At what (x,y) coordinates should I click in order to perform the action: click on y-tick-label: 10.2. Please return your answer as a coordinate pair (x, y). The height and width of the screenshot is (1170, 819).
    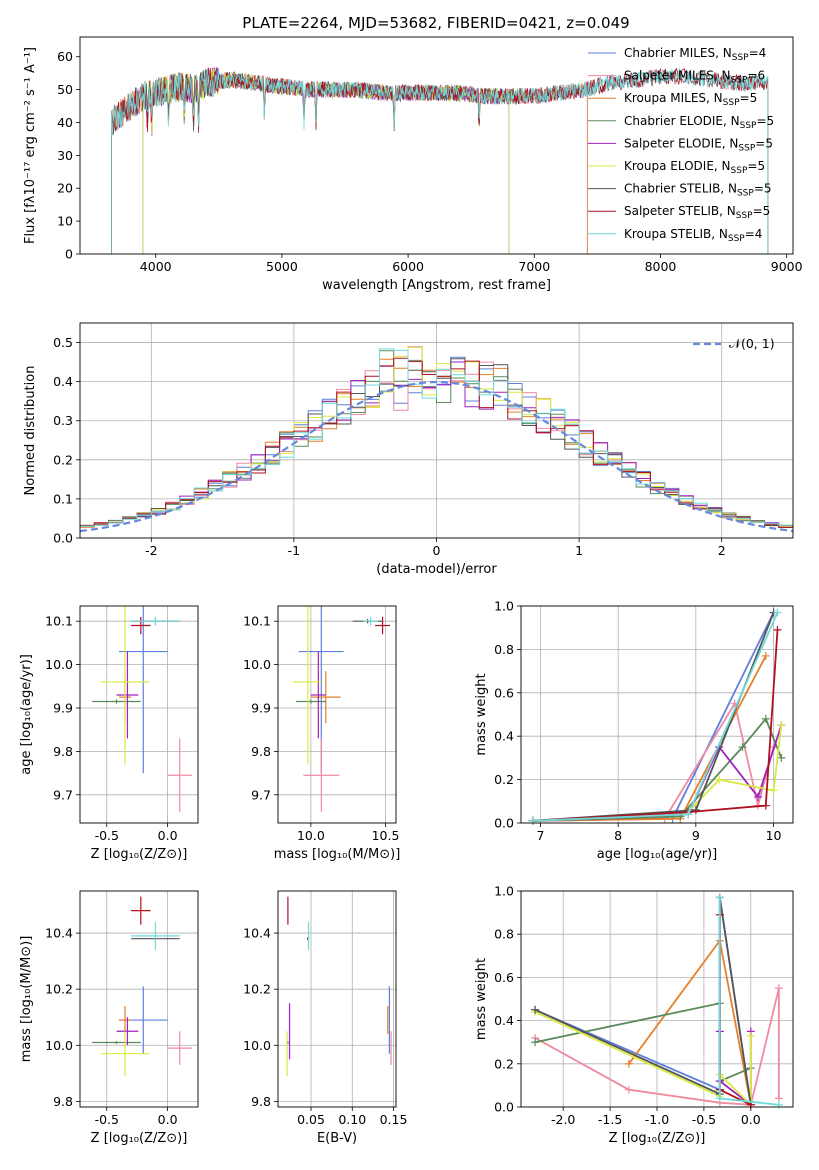
    Looking at the image, I should click on (59, 989).